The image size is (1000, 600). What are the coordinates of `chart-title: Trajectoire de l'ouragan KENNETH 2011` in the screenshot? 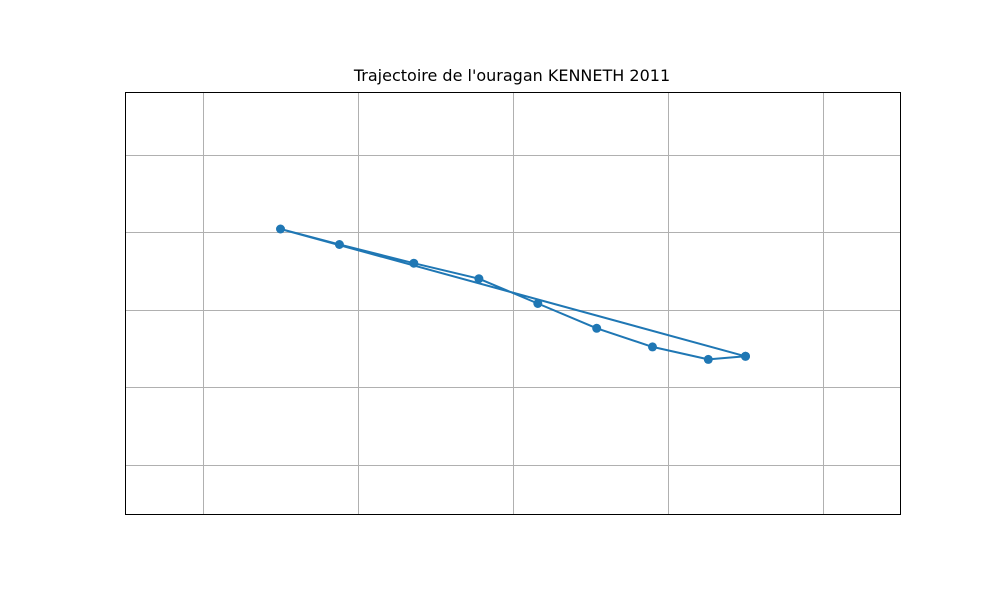 It's located at (512, 75).